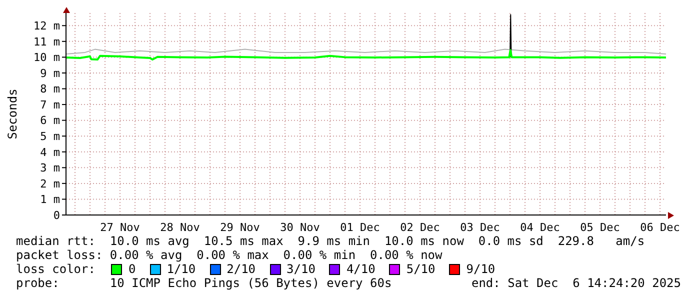  What do you see at coordinates (180, 227) in the screenshot?
I see `x-tick-label: 28 Nov` at bounding box center [180, 227].